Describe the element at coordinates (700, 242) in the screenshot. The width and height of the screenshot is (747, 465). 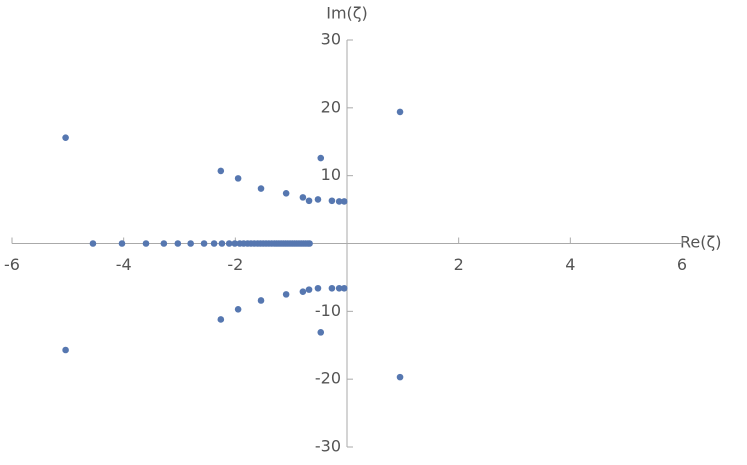
I see `x-axis-label: Re(ζ)` at that location.